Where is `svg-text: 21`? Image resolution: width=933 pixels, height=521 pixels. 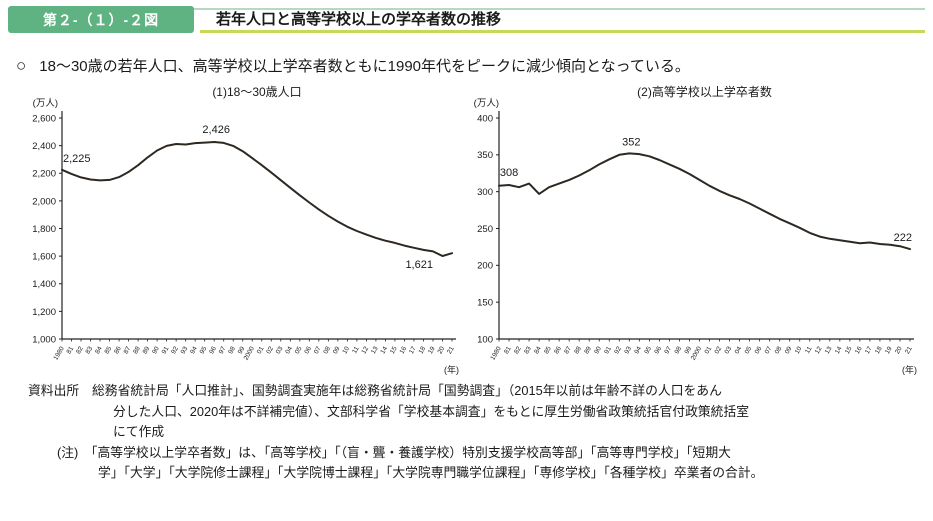 svg-text: 21 is located at coordinates (909, 350).